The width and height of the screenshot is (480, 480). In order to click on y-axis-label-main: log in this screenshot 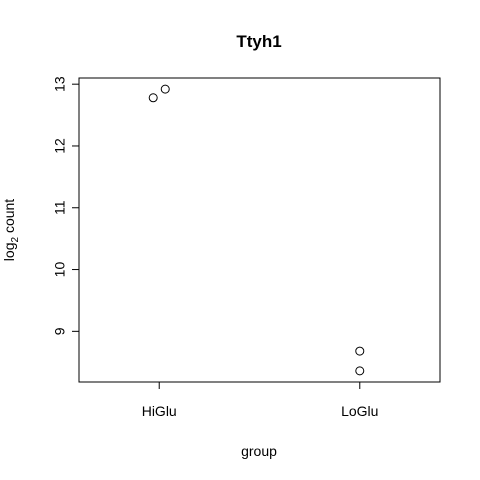, I will do `click(9, 252)`.